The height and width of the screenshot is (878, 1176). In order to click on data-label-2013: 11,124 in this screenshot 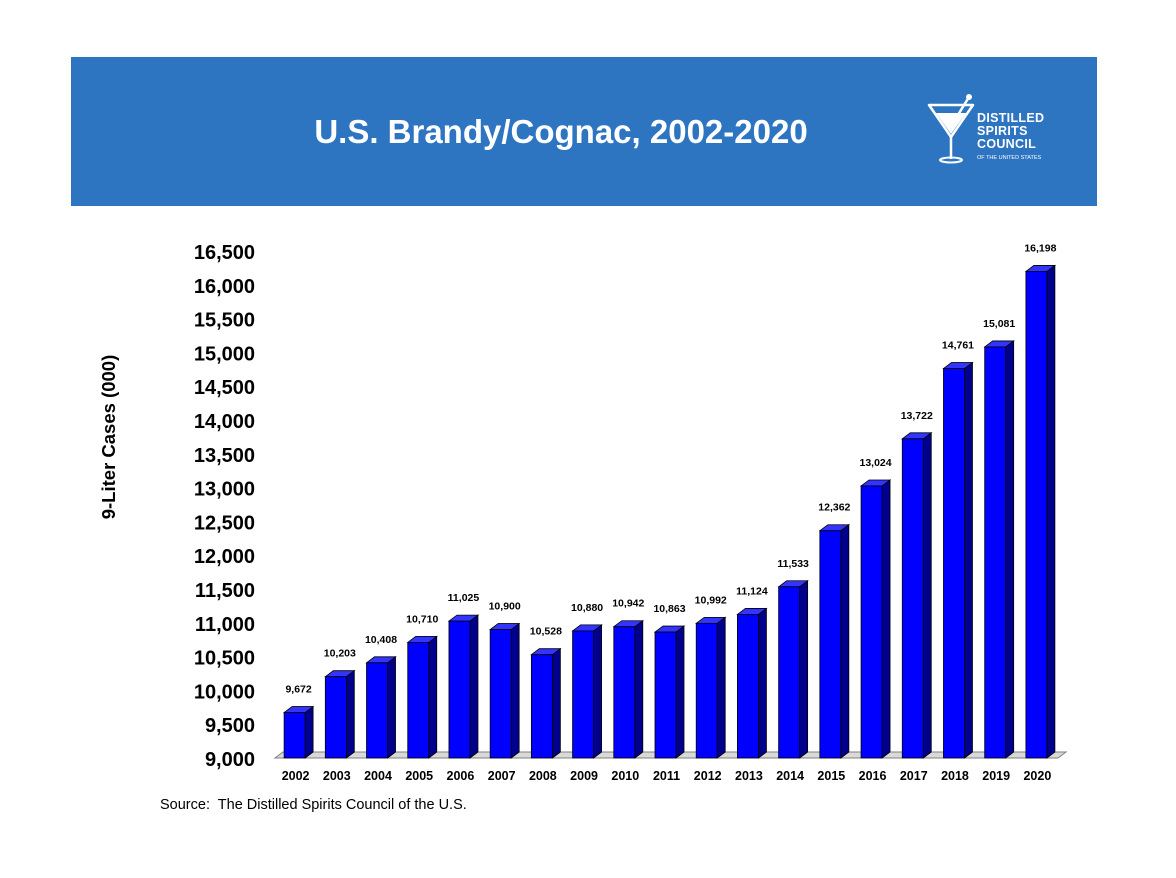, I will do `click(752, 591)`.